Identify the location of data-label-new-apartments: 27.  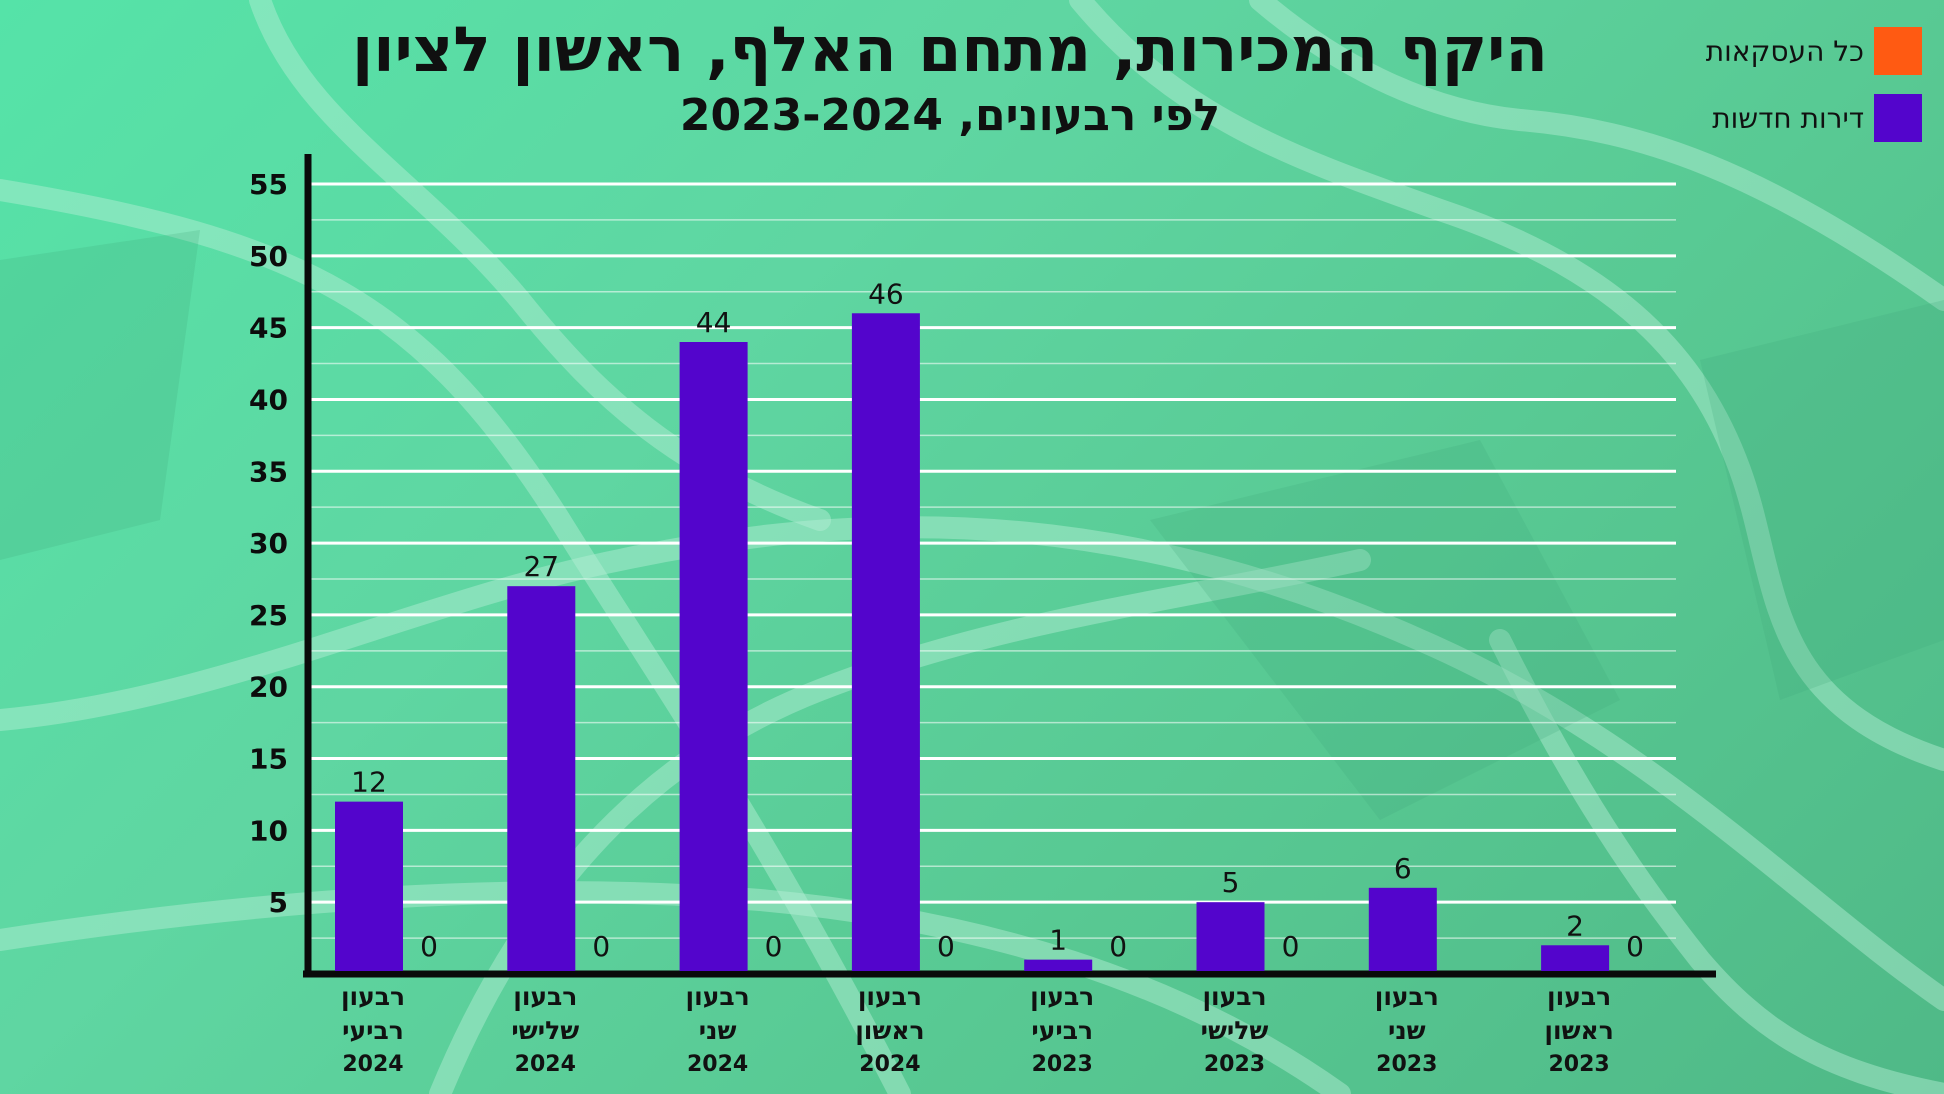
(541, 566).